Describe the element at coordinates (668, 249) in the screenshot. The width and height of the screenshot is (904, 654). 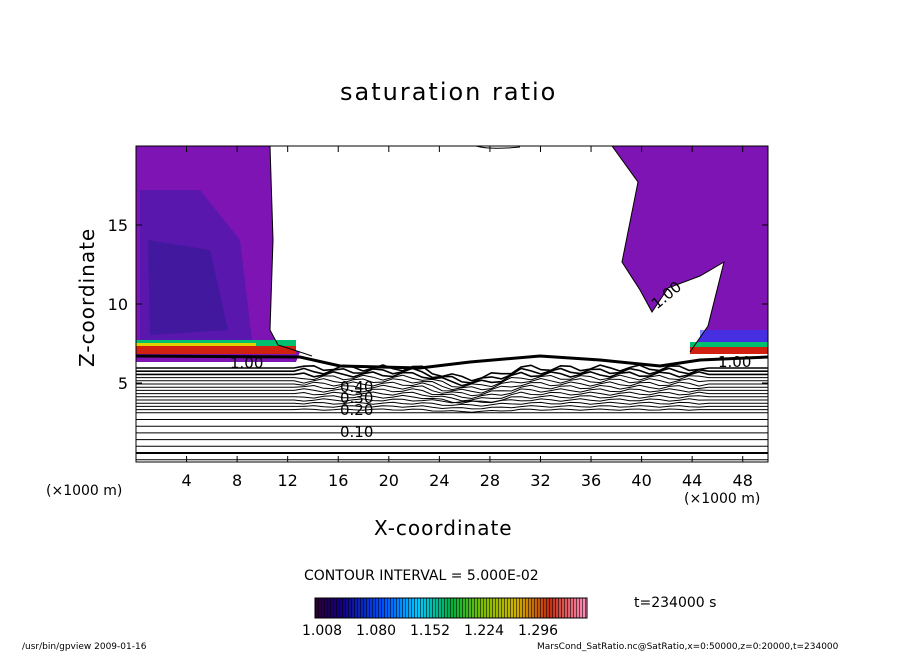
I see `contour-line-1.00-right` at that location.